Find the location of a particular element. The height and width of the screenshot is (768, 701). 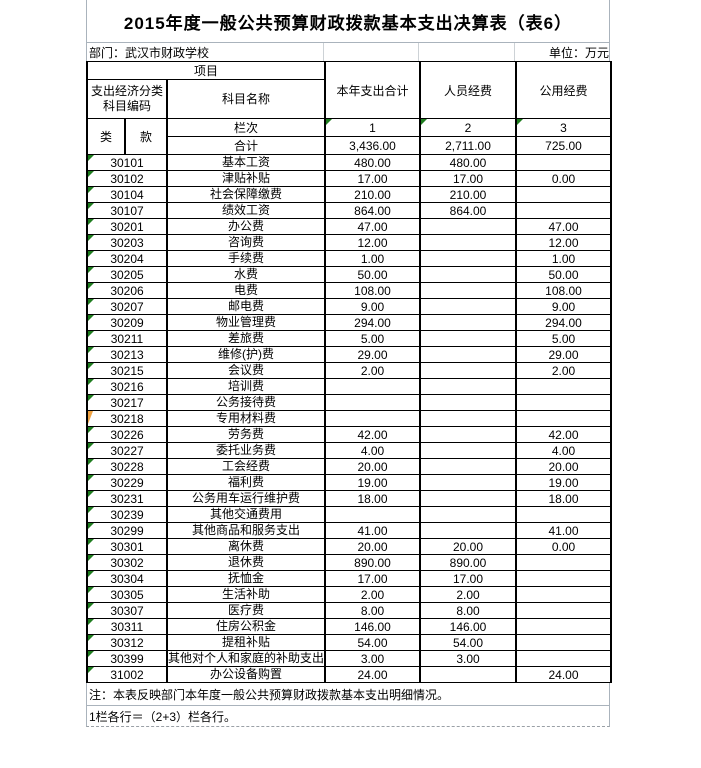

table-row: 30206 电费 108.00 108.00 is located at coordinates (349, 290).